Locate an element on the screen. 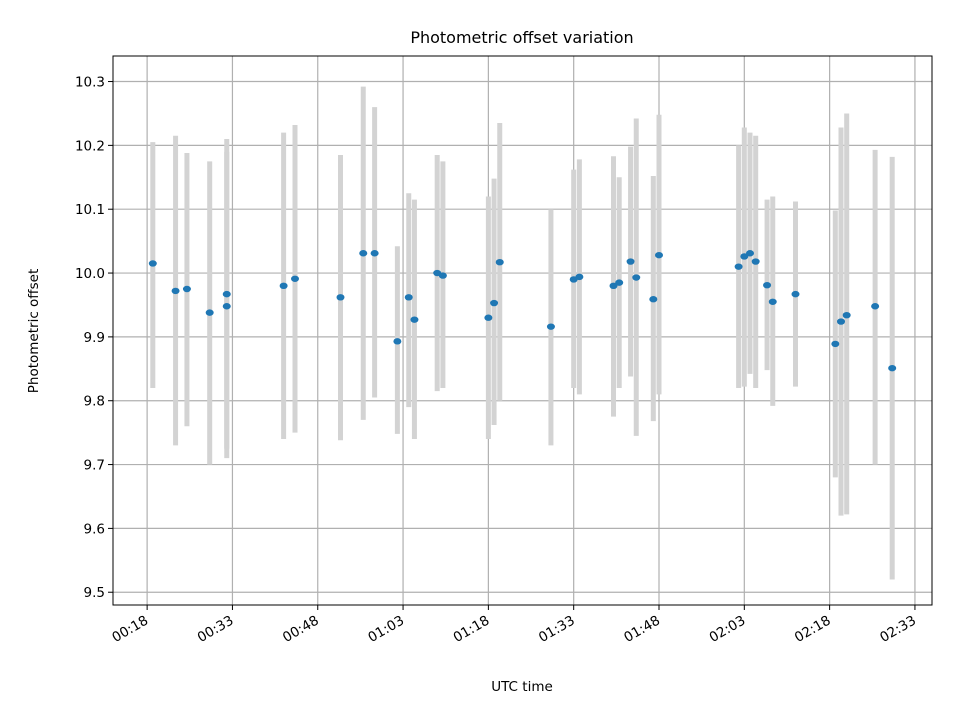 Image resolution: width=960 pixels, height=720 pixels. x-tick-label: 01:33 is located at coordinates (557, 629).